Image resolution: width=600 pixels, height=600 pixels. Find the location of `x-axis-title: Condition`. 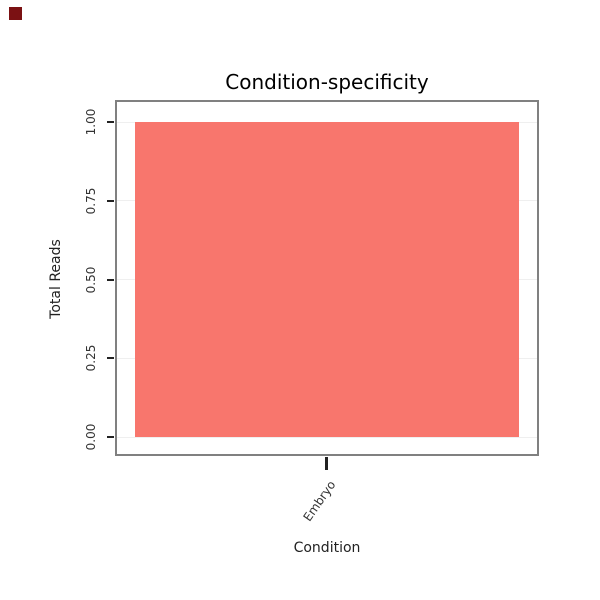

x-axis-title: Condition is located at coordinates (327, 548).